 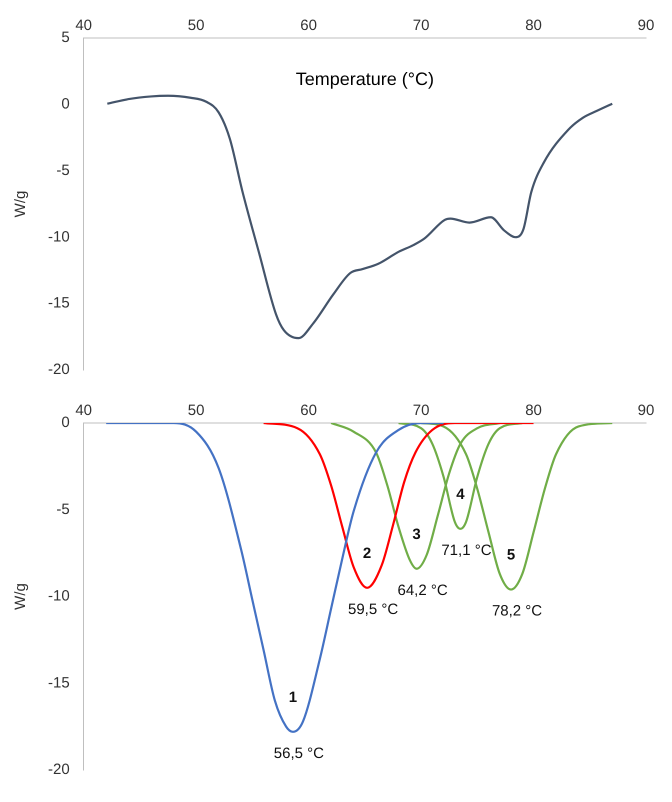 What do you see at coordinates (65, 37) in the screenshot?
I see `y-tick-label: 5` at bounding box center [65, 37].